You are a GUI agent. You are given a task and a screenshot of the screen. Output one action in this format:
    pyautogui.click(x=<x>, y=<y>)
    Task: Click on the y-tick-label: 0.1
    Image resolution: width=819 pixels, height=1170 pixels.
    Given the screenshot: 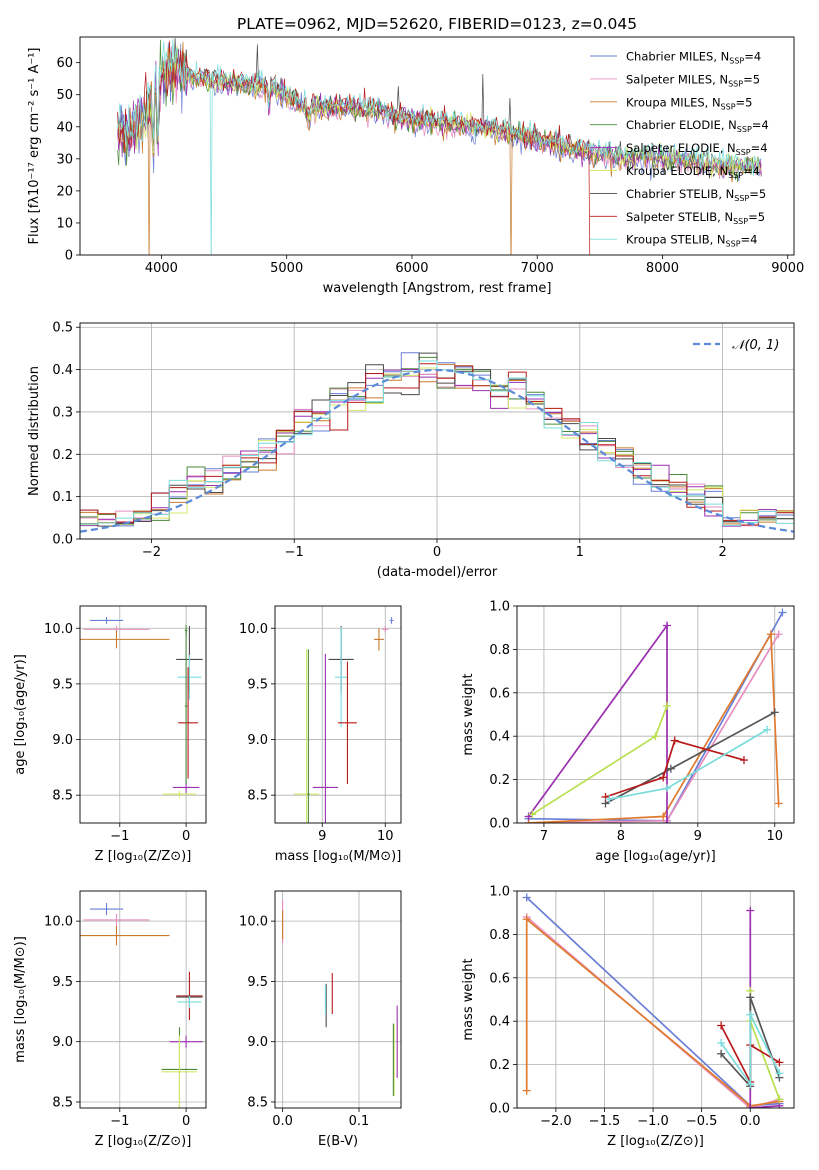 What is the action you would take?
    pyautogui.click(x=62, y=497)
    